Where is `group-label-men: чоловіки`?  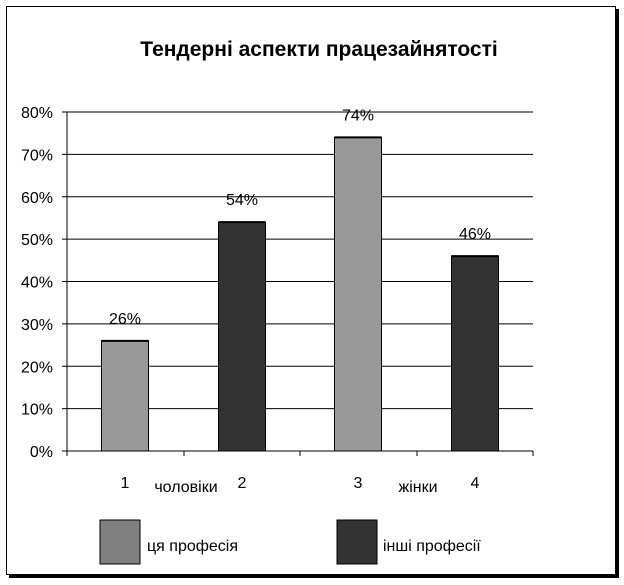 group-label-men: чоловіки is located at coordinates (185, 487).